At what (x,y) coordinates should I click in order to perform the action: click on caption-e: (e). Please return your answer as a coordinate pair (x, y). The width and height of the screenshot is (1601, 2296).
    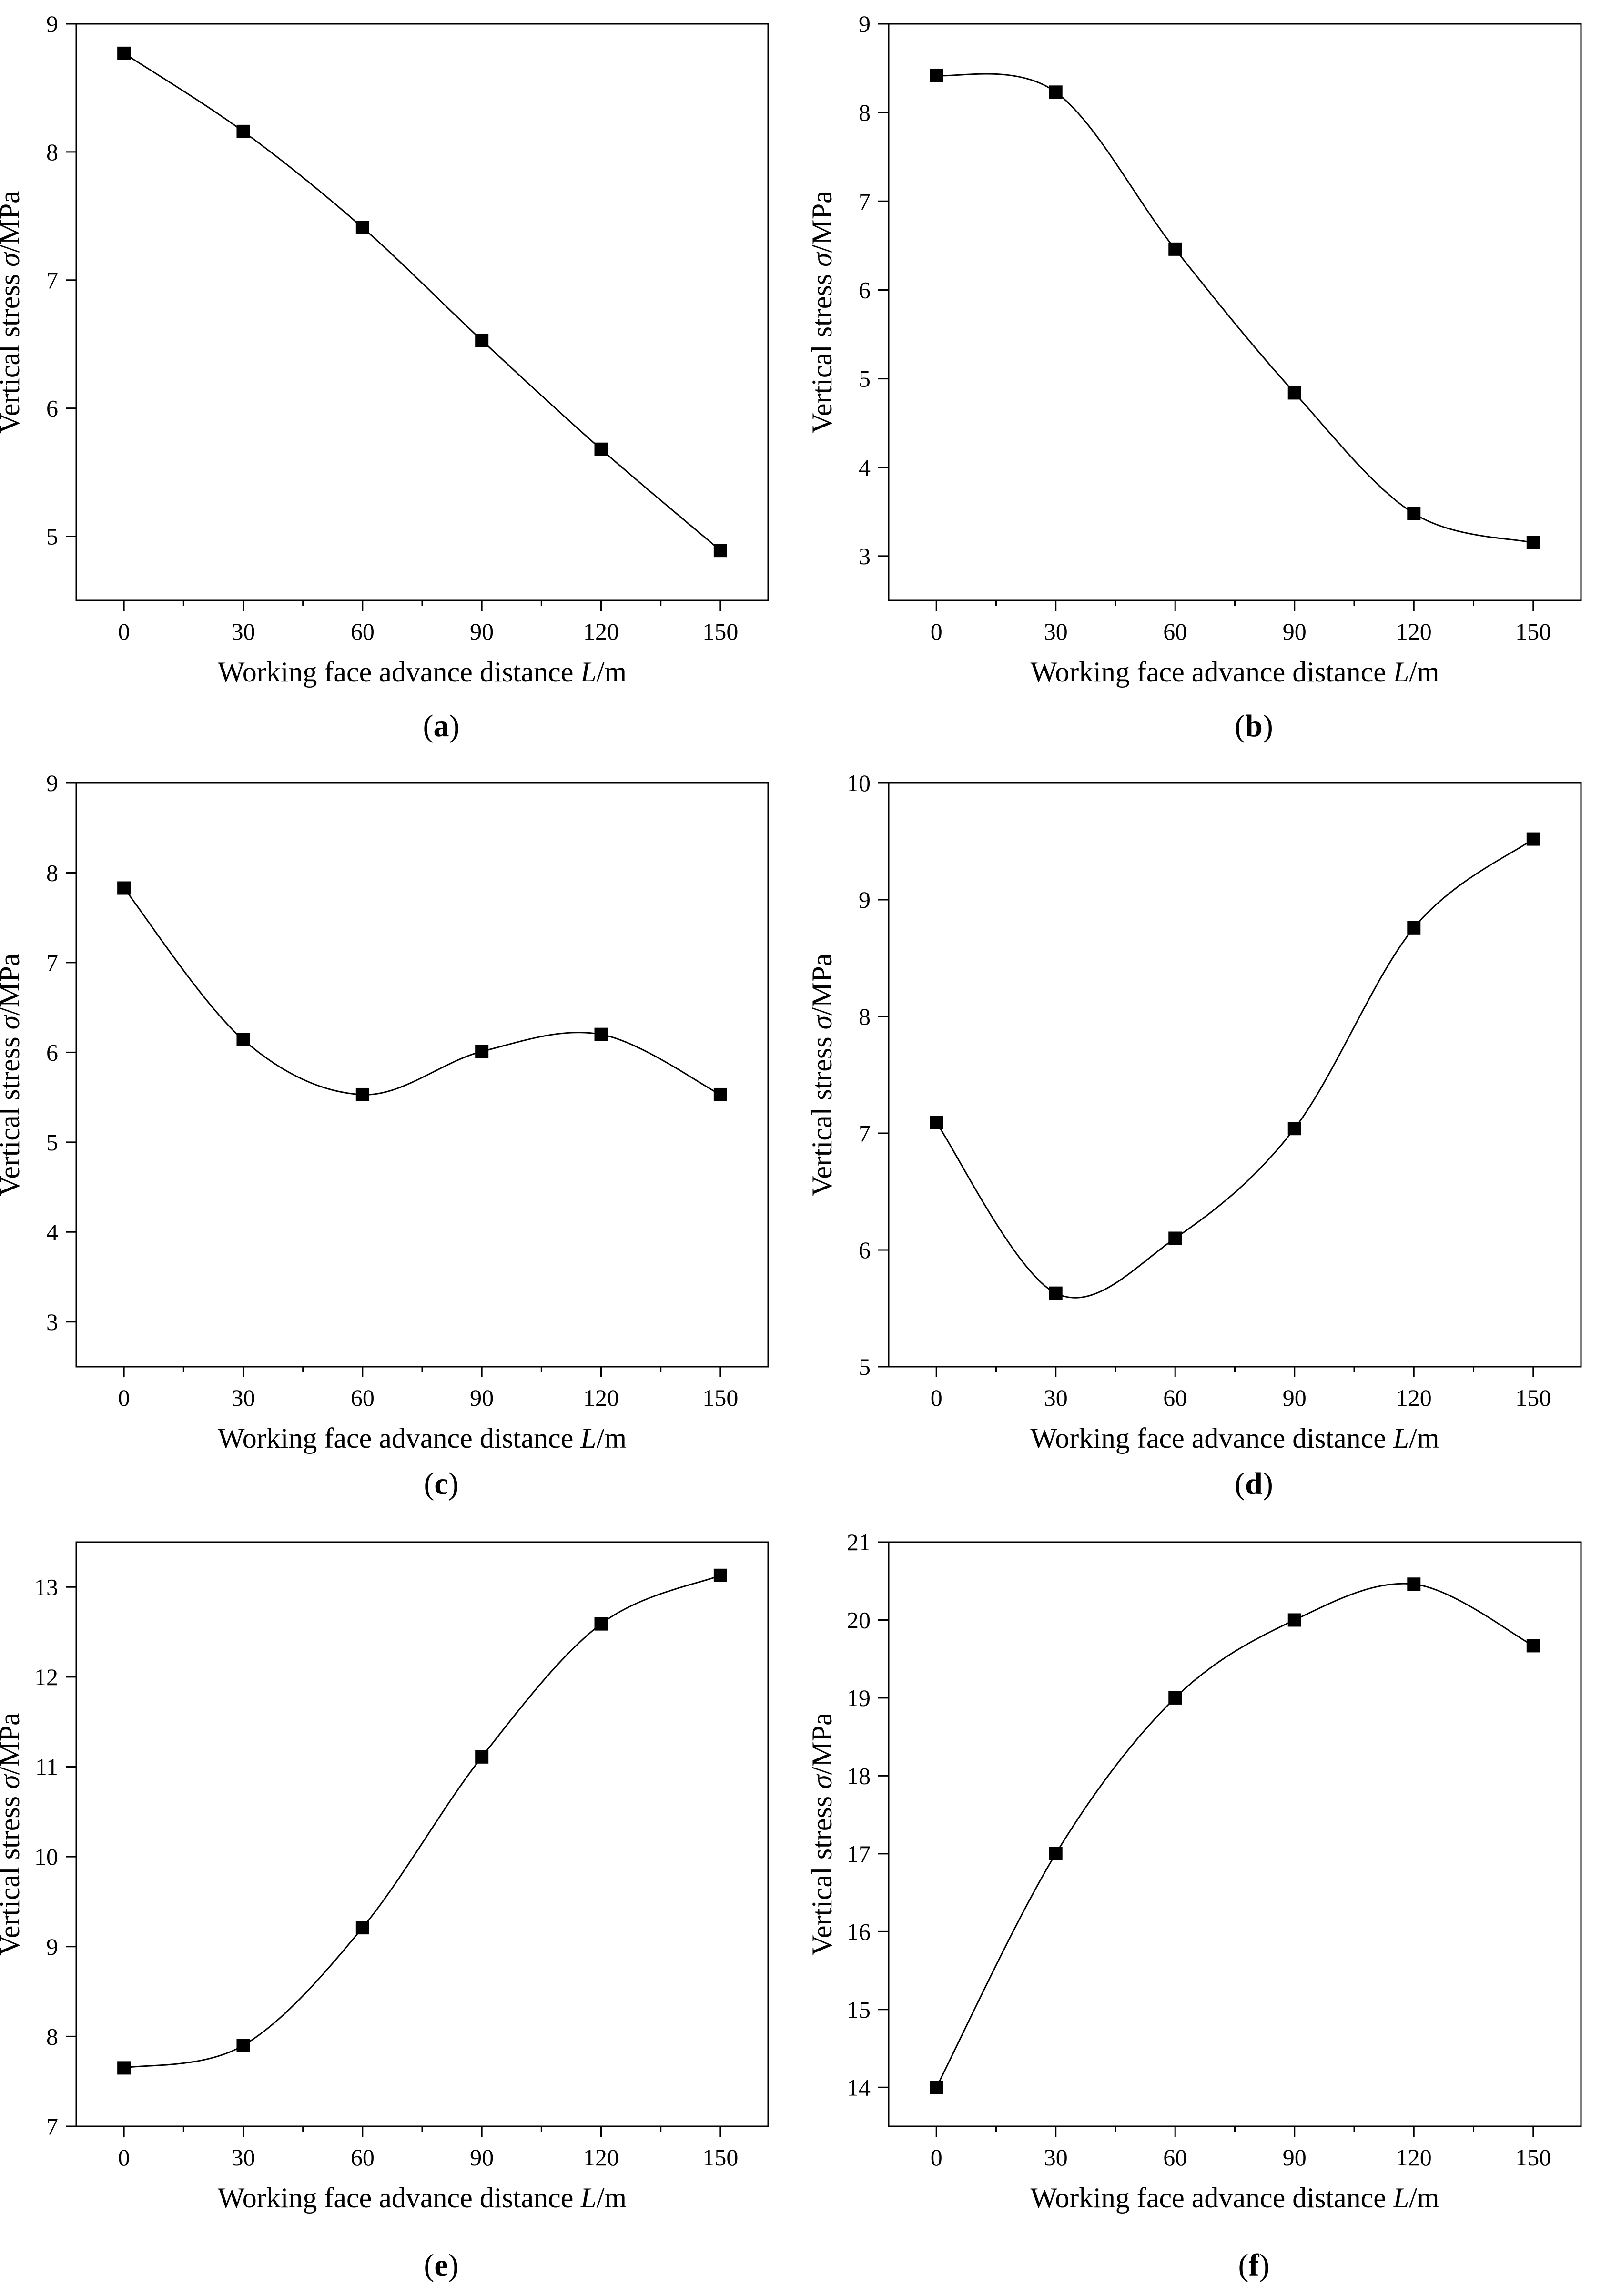
    Looking at the image, I should click on (441, 2265).